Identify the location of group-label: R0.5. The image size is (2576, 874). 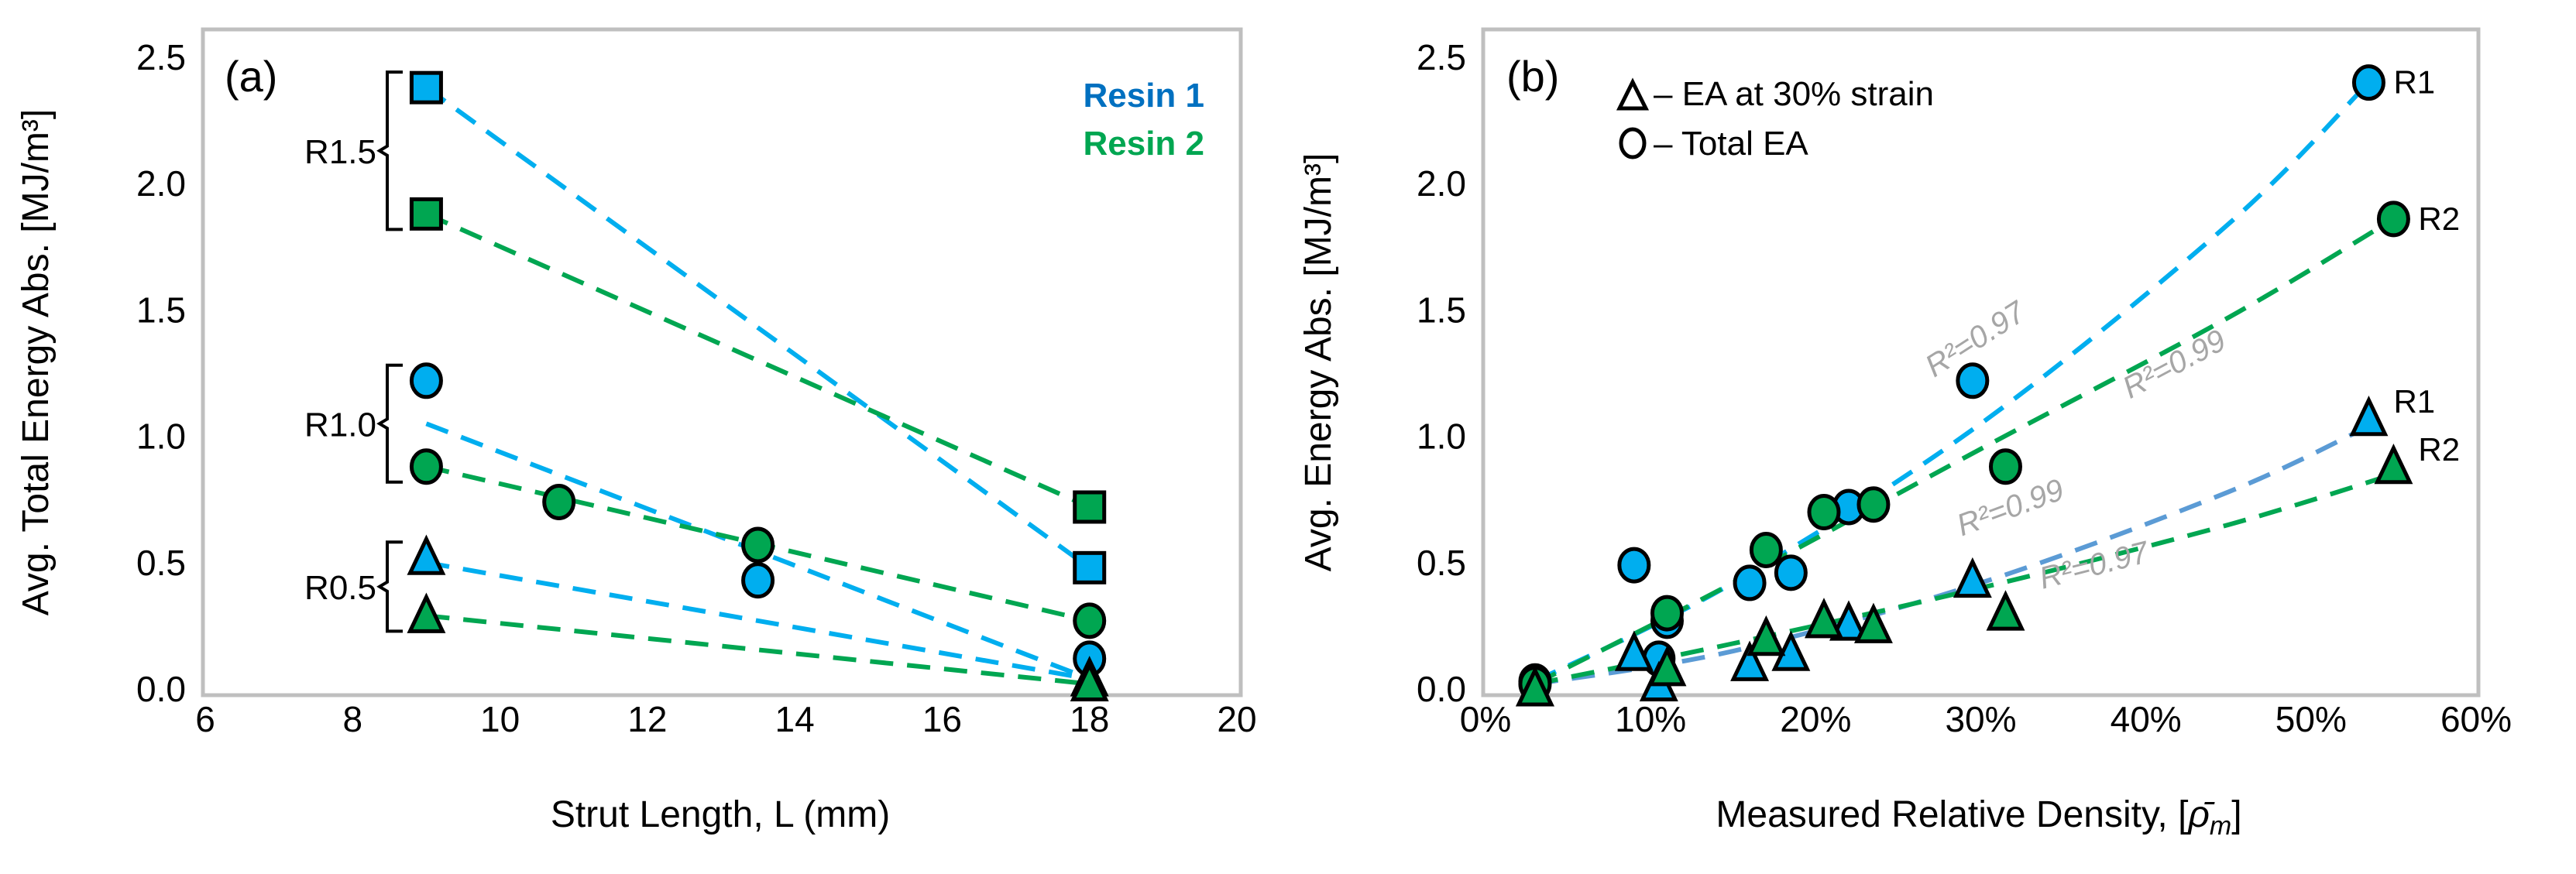
(340, 588).